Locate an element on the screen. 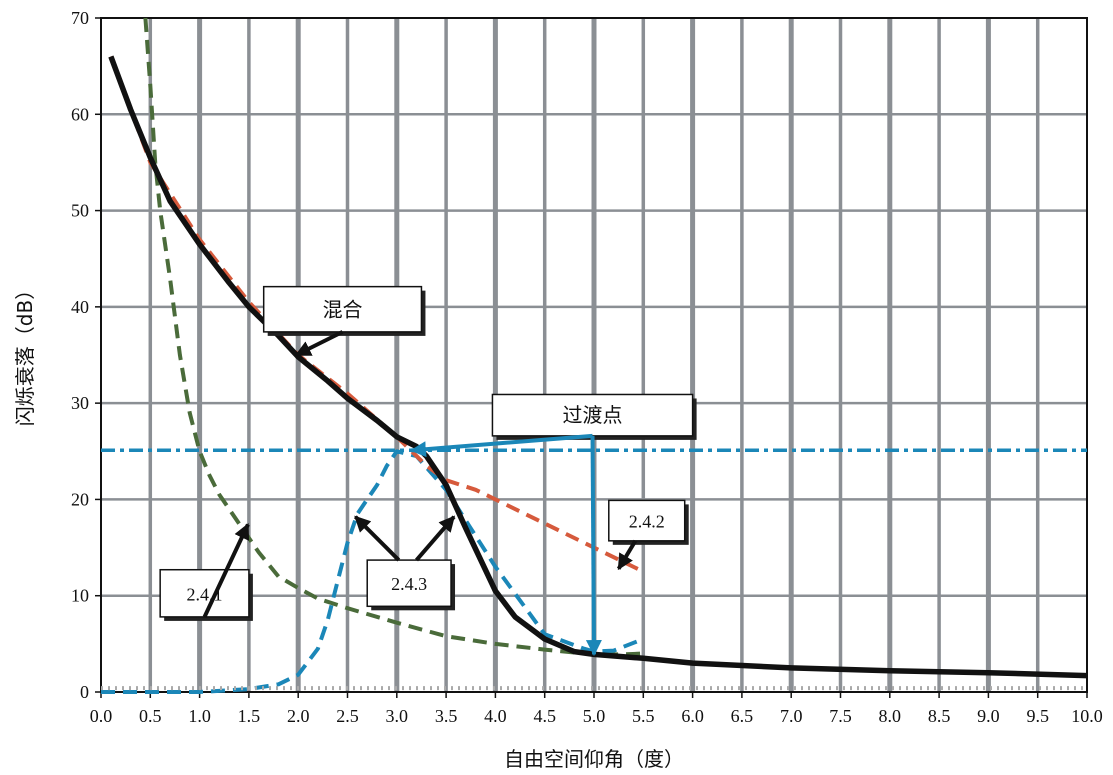  x-tick-label: 7.0 is located at coordinates (791, 716).